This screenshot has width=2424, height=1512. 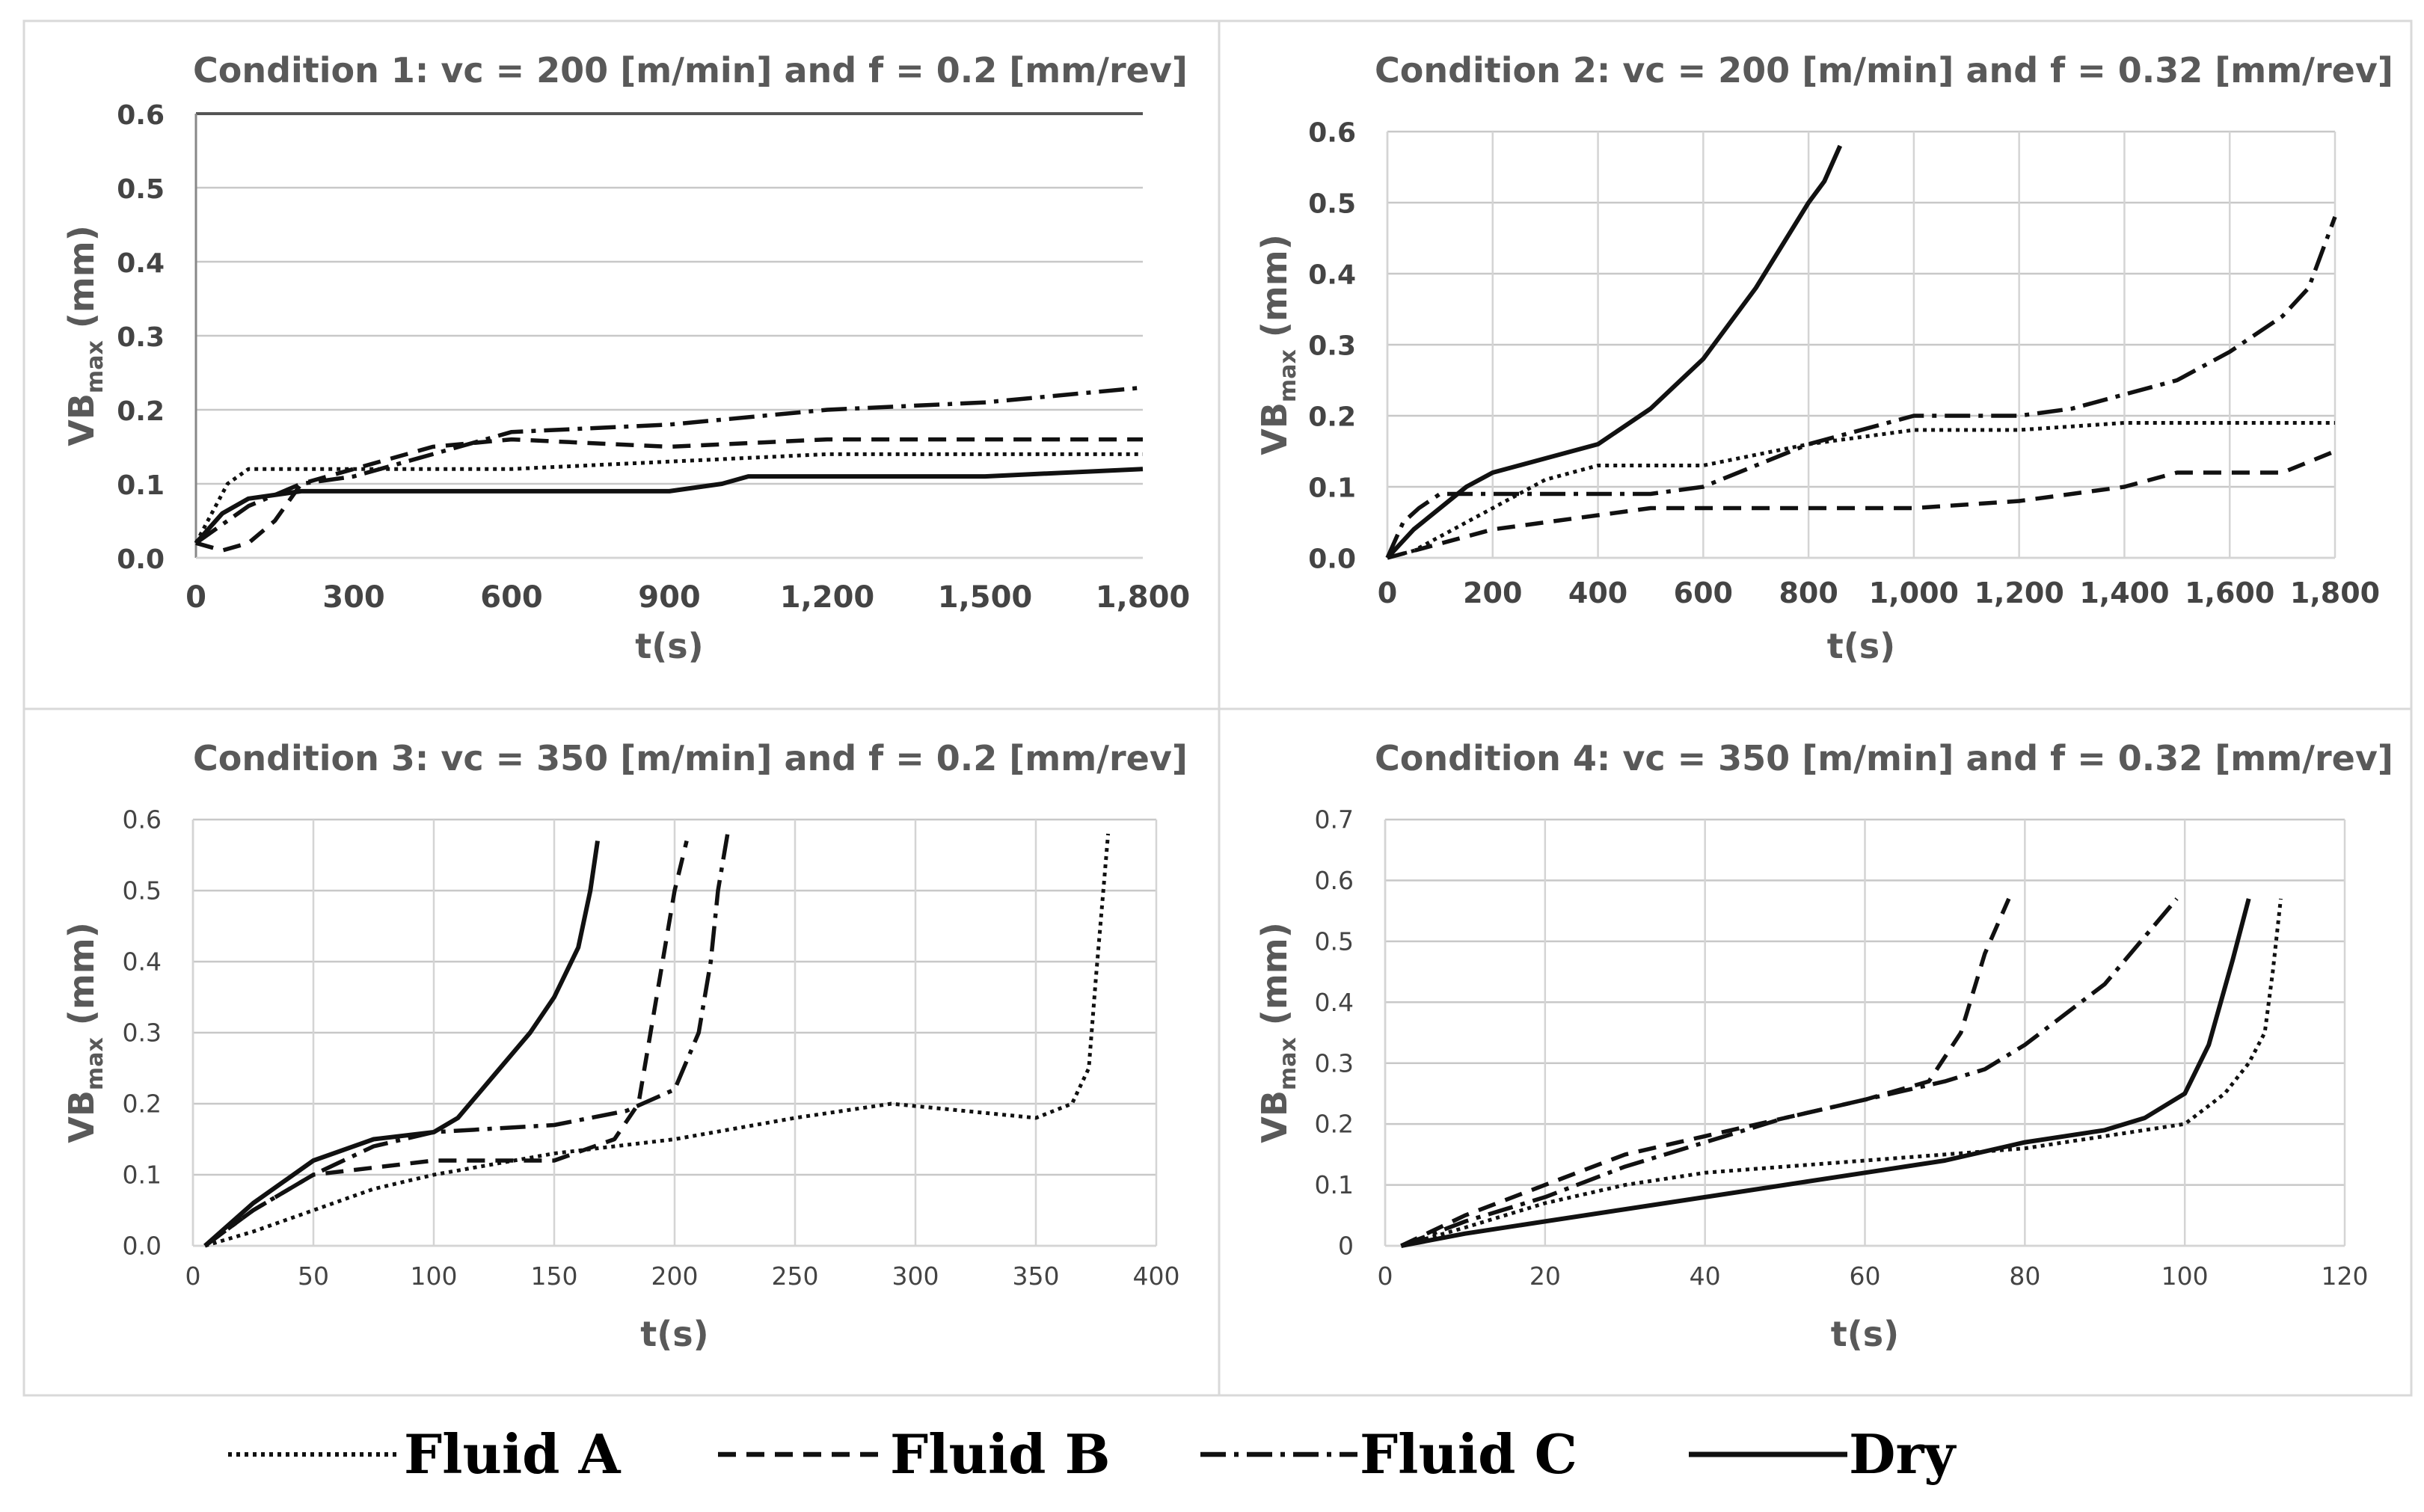 I want to click on x-tick-label: 800, so click(x=1809, y=593).